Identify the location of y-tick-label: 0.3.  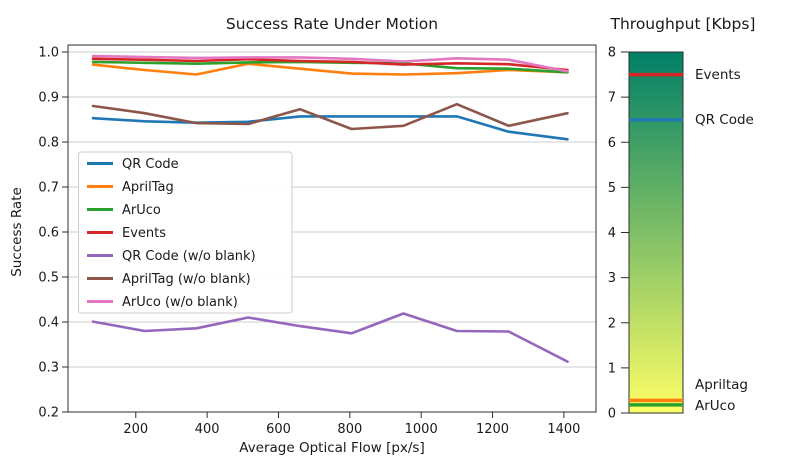
(48, 368).